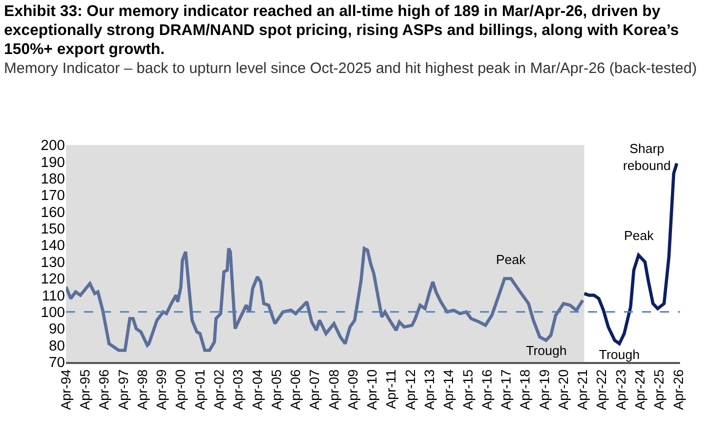  Describe the element at coordinates (630, 254) in the screenshot. I see `line-series` at that location.